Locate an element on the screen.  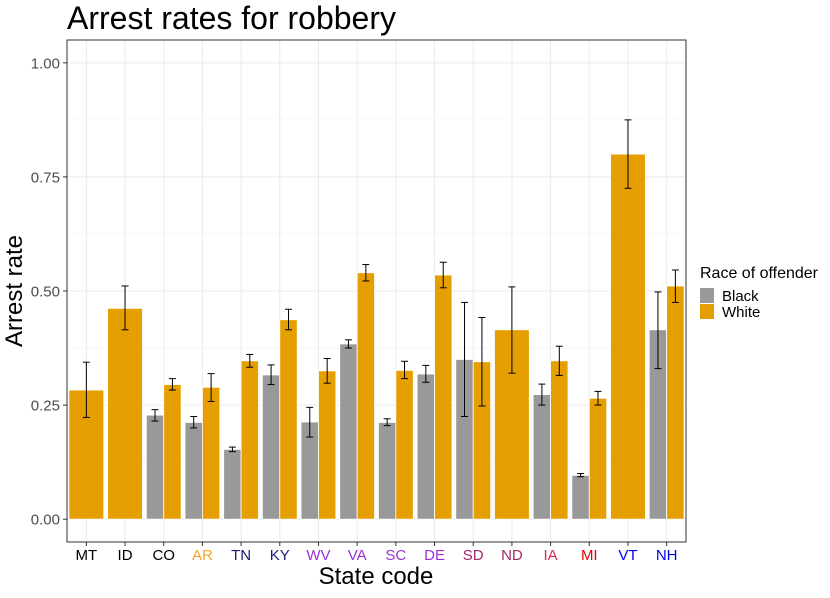
errorbar-white-wv is located at coordinates (327, 371).